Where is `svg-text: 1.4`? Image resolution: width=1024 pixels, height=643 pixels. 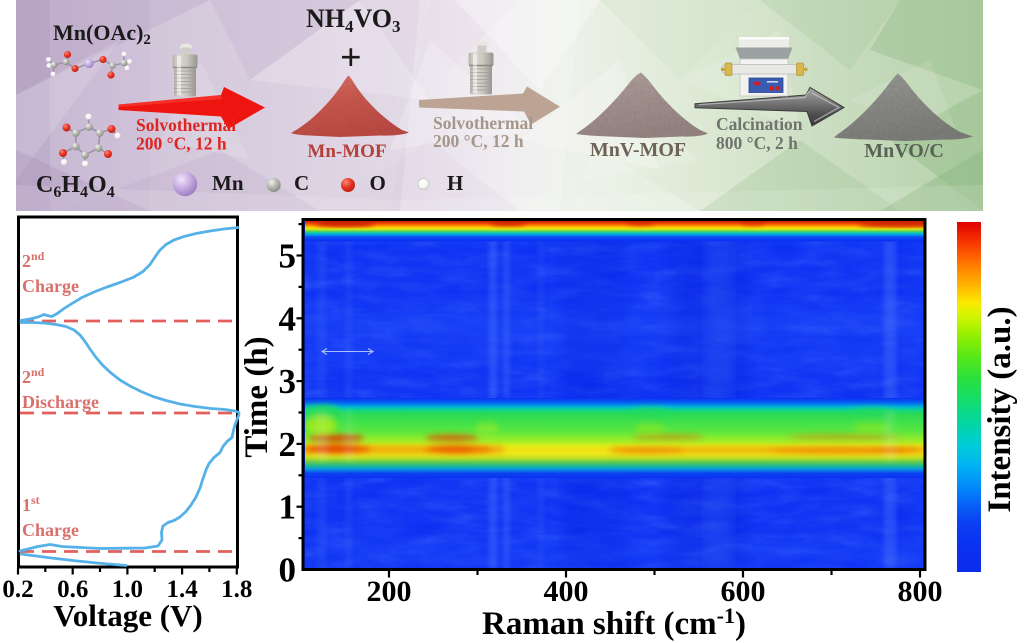
svg-text: 1.4 is located at coordinates (182, 589).